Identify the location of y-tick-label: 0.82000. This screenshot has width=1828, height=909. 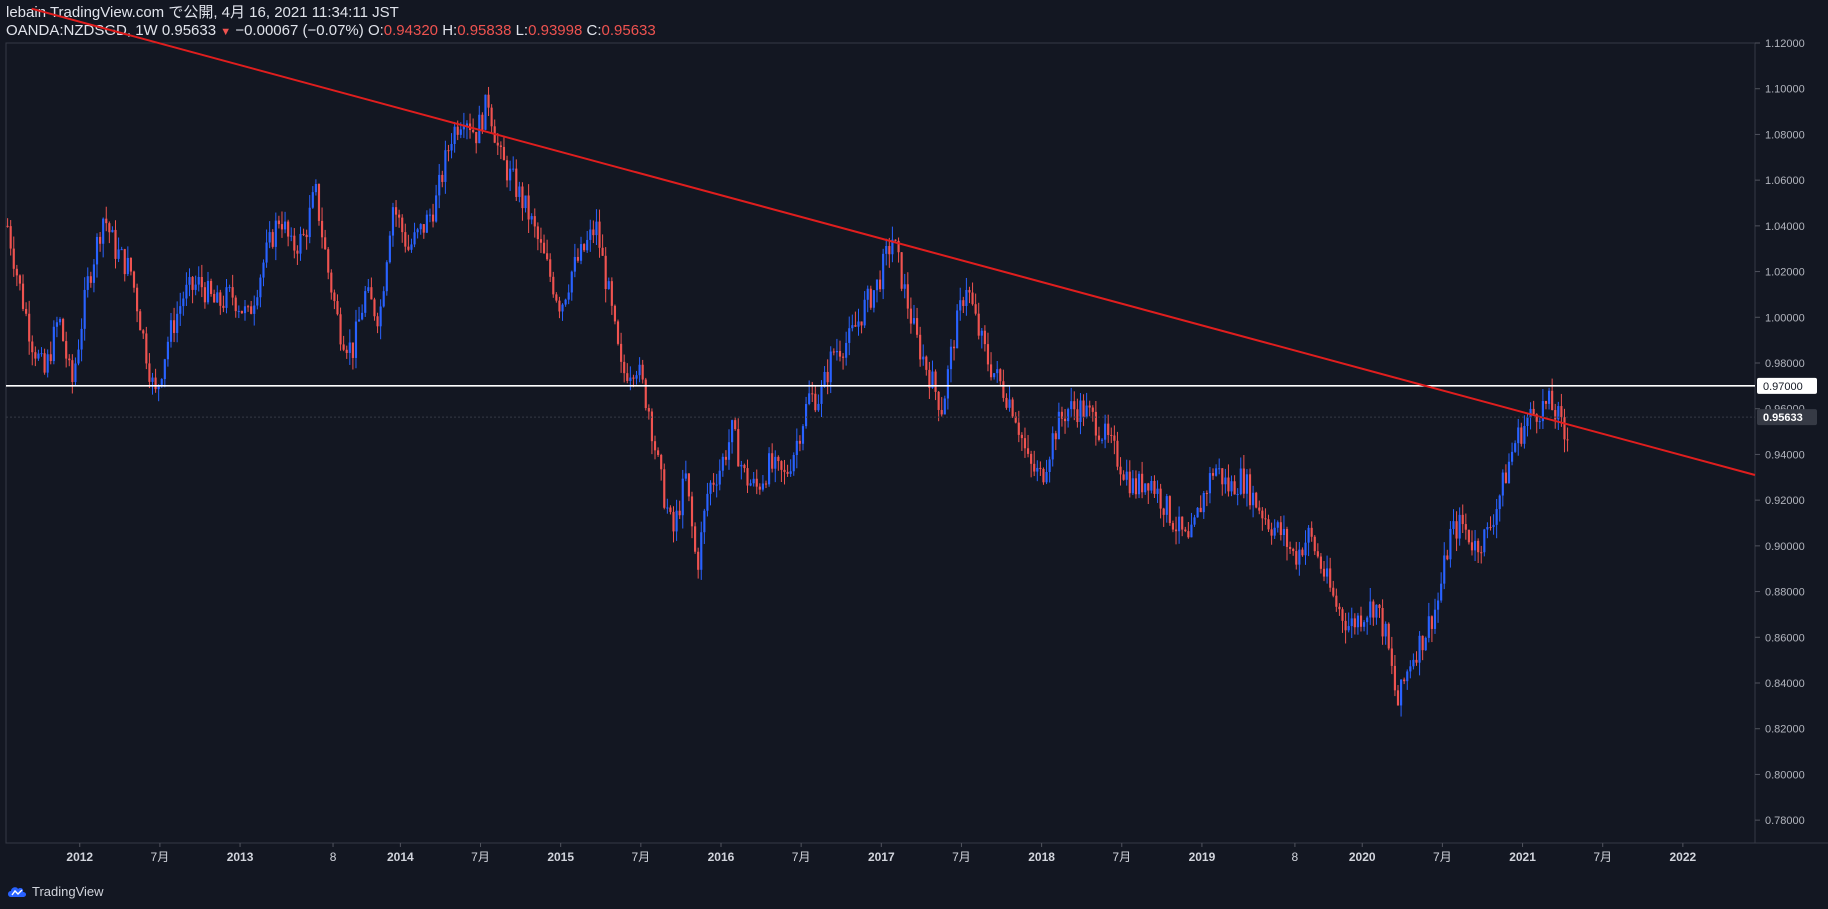
(1785, 730).